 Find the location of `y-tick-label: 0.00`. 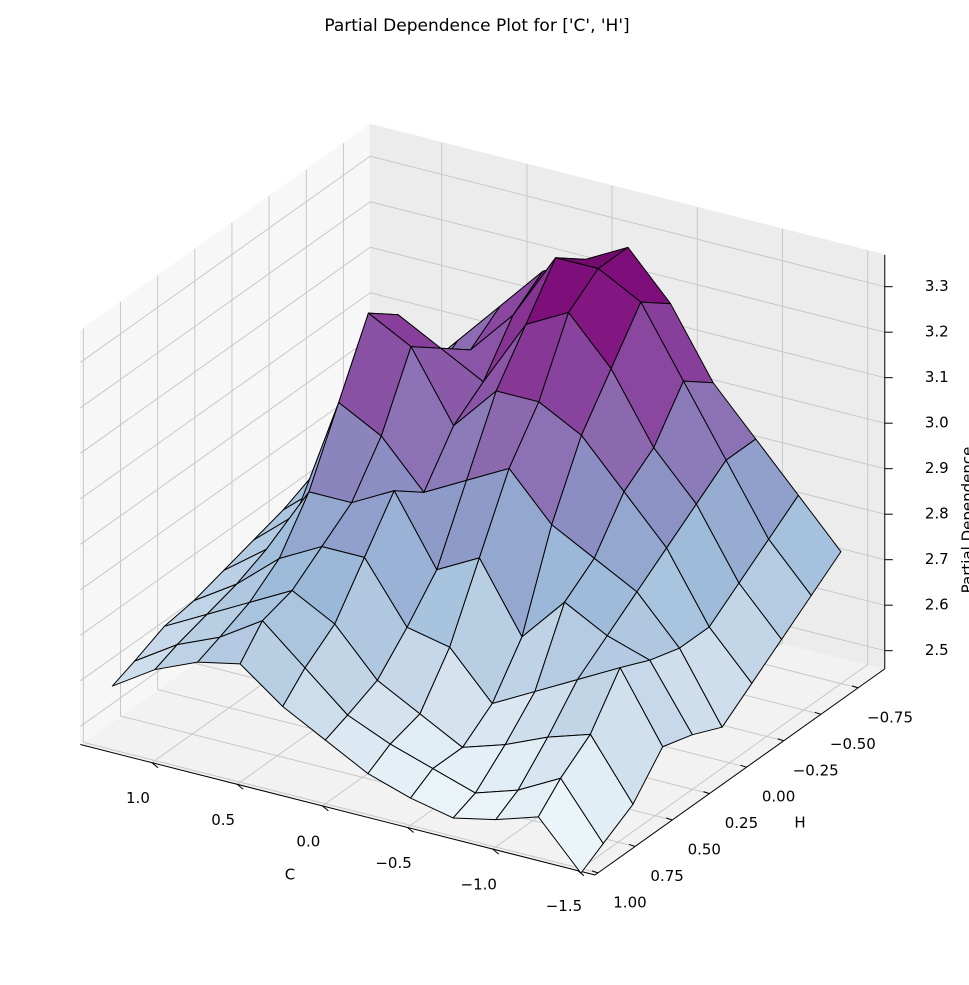

y-tick-label: 0.00 is located at coordinates (778, 797).